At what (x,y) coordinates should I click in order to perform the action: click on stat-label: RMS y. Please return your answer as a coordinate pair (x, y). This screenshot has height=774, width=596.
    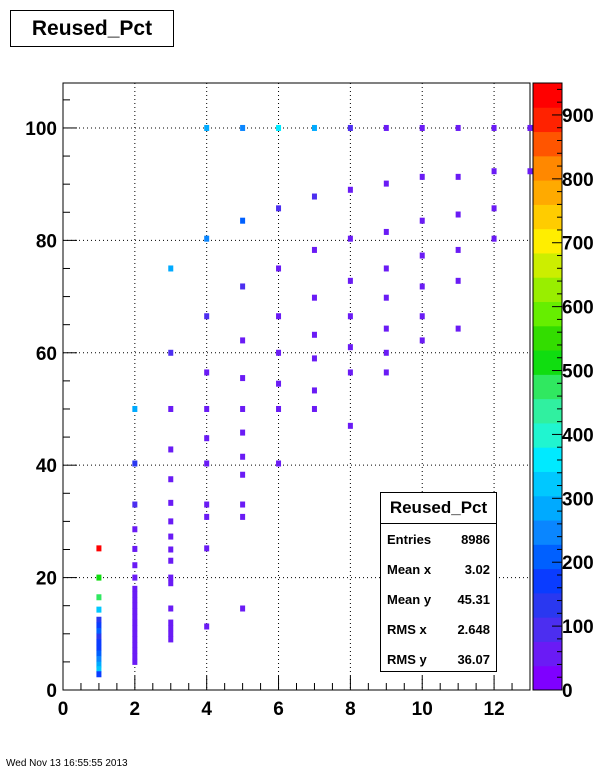
    Looking at the image, I should click on (407, 659).